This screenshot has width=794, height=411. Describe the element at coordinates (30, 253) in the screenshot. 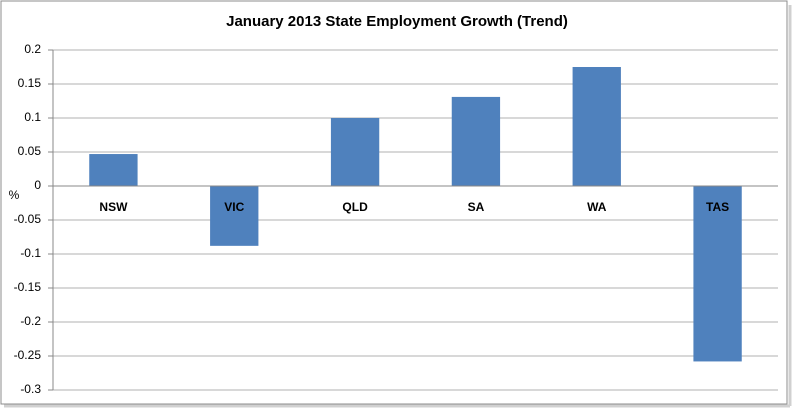

I see `y-tick-label: -0.1` at that location.